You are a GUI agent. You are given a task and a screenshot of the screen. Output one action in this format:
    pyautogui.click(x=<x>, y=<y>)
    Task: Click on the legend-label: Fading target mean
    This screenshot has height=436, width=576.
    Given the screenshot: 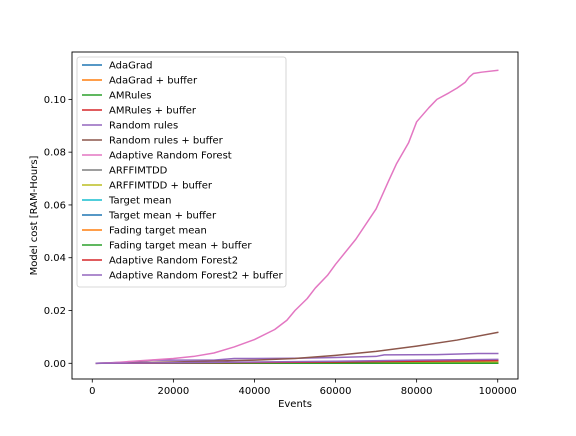 What is the action you would take?
    pyautogui.click(x=158, y=231)
    